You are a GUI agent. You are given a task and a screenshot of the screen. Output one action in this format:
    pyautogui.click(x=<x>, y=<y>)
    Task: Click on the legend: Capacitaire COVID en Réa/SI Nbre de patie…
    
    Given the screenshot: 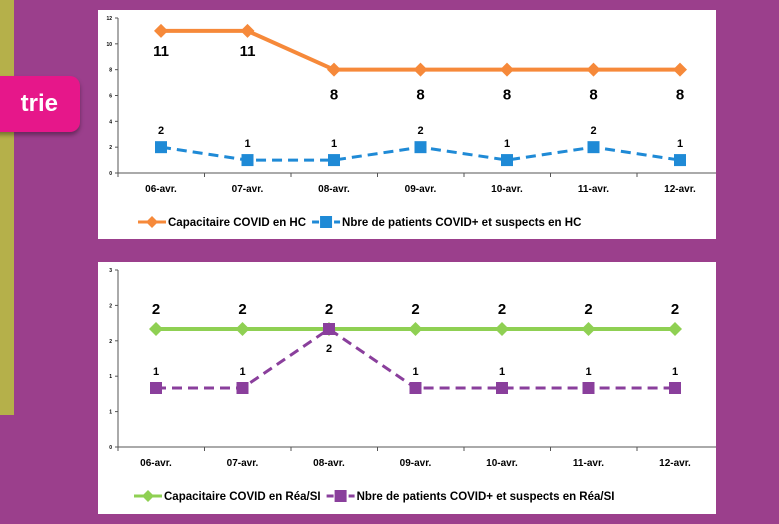 What is the action you would take?
    pyautogui.click(x=374, y=496)
    